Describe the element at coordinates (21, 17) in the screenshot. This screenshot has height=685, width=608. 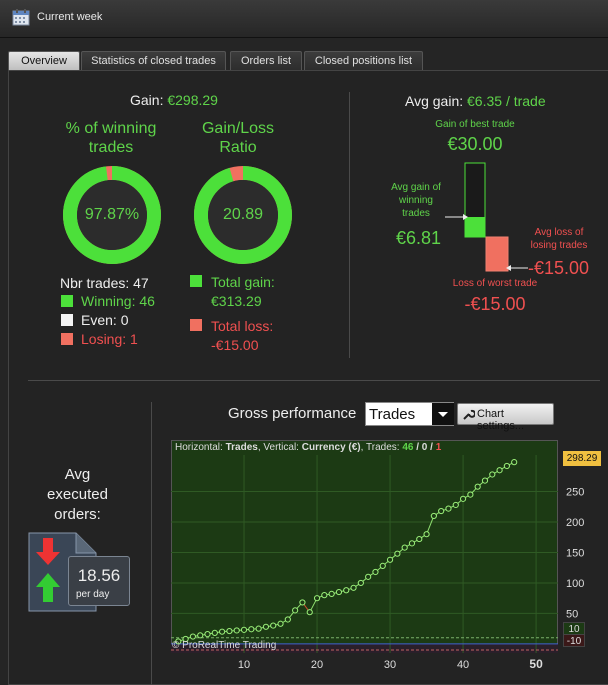
I see `calendar-icon` at that location.